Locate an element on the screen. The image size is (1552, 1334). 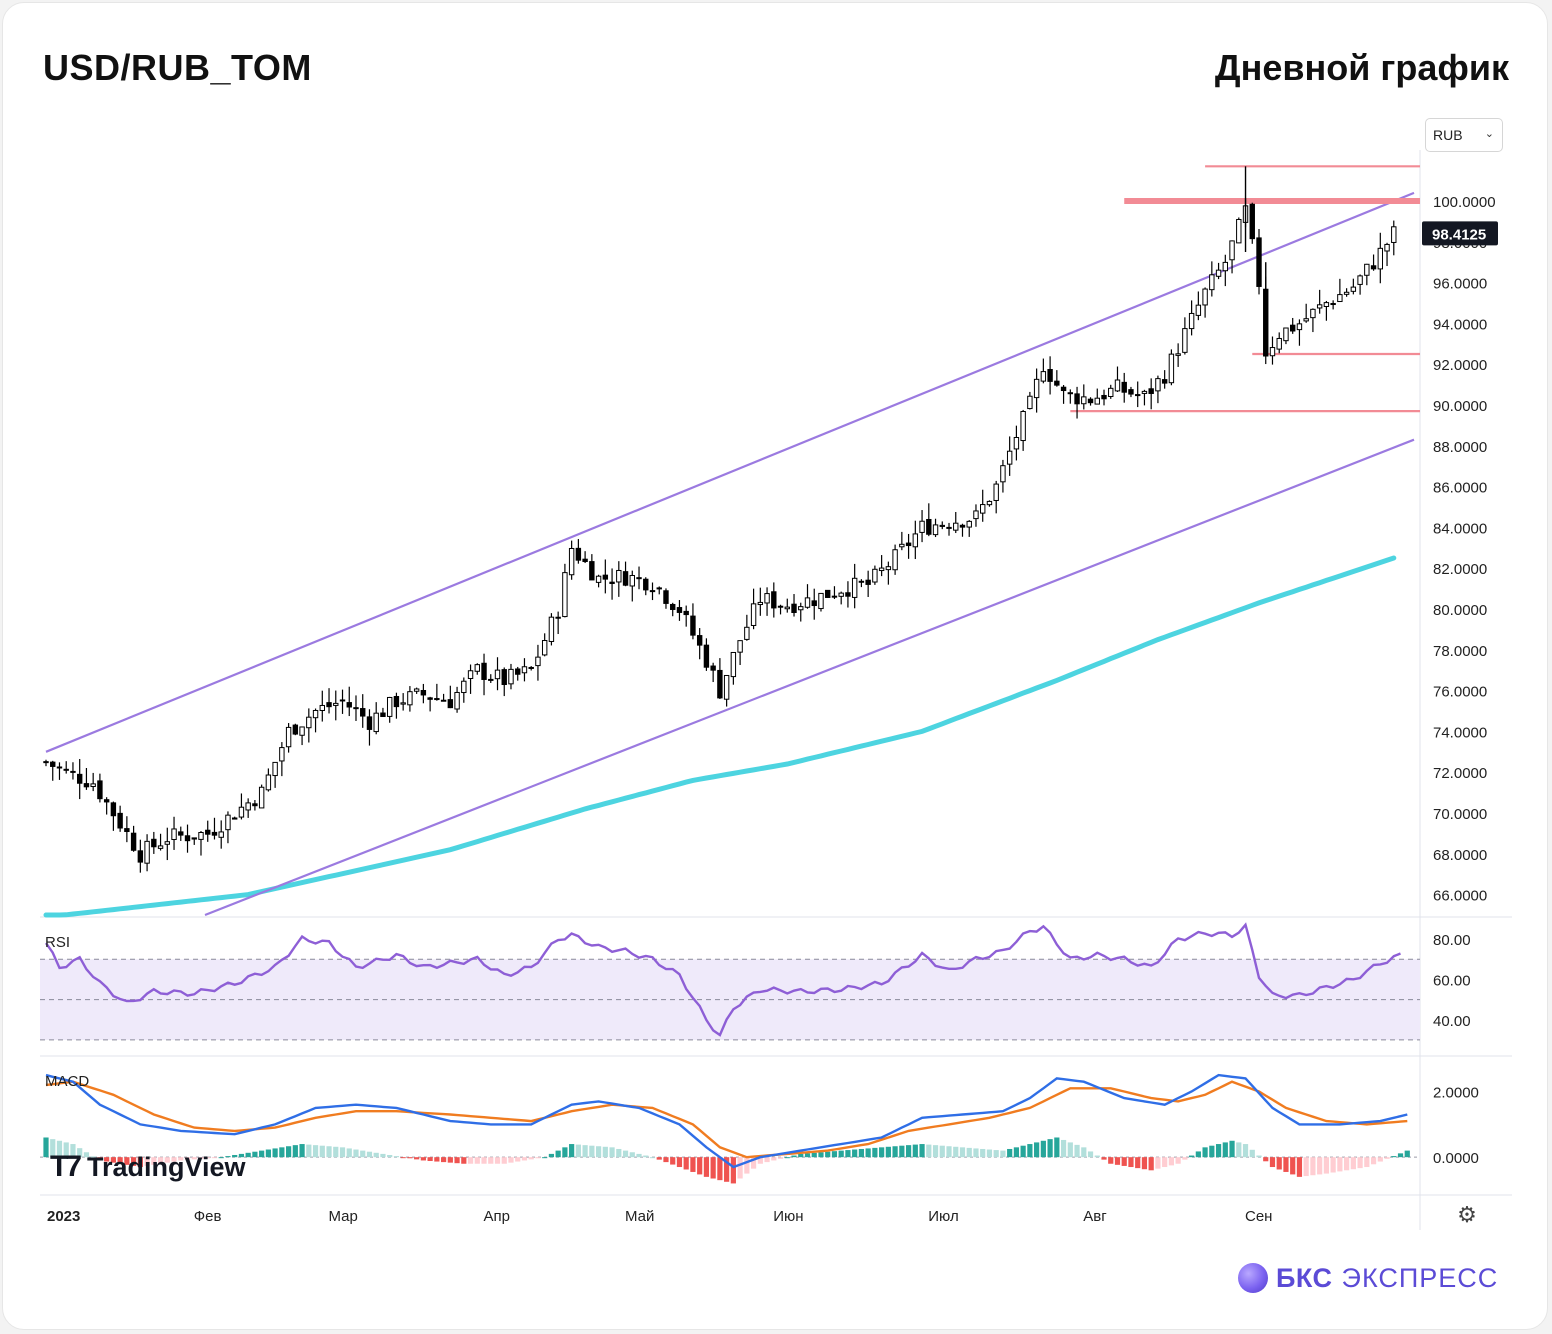
price-tick-label: 74.0000 is located at coordinates (1460, 732).